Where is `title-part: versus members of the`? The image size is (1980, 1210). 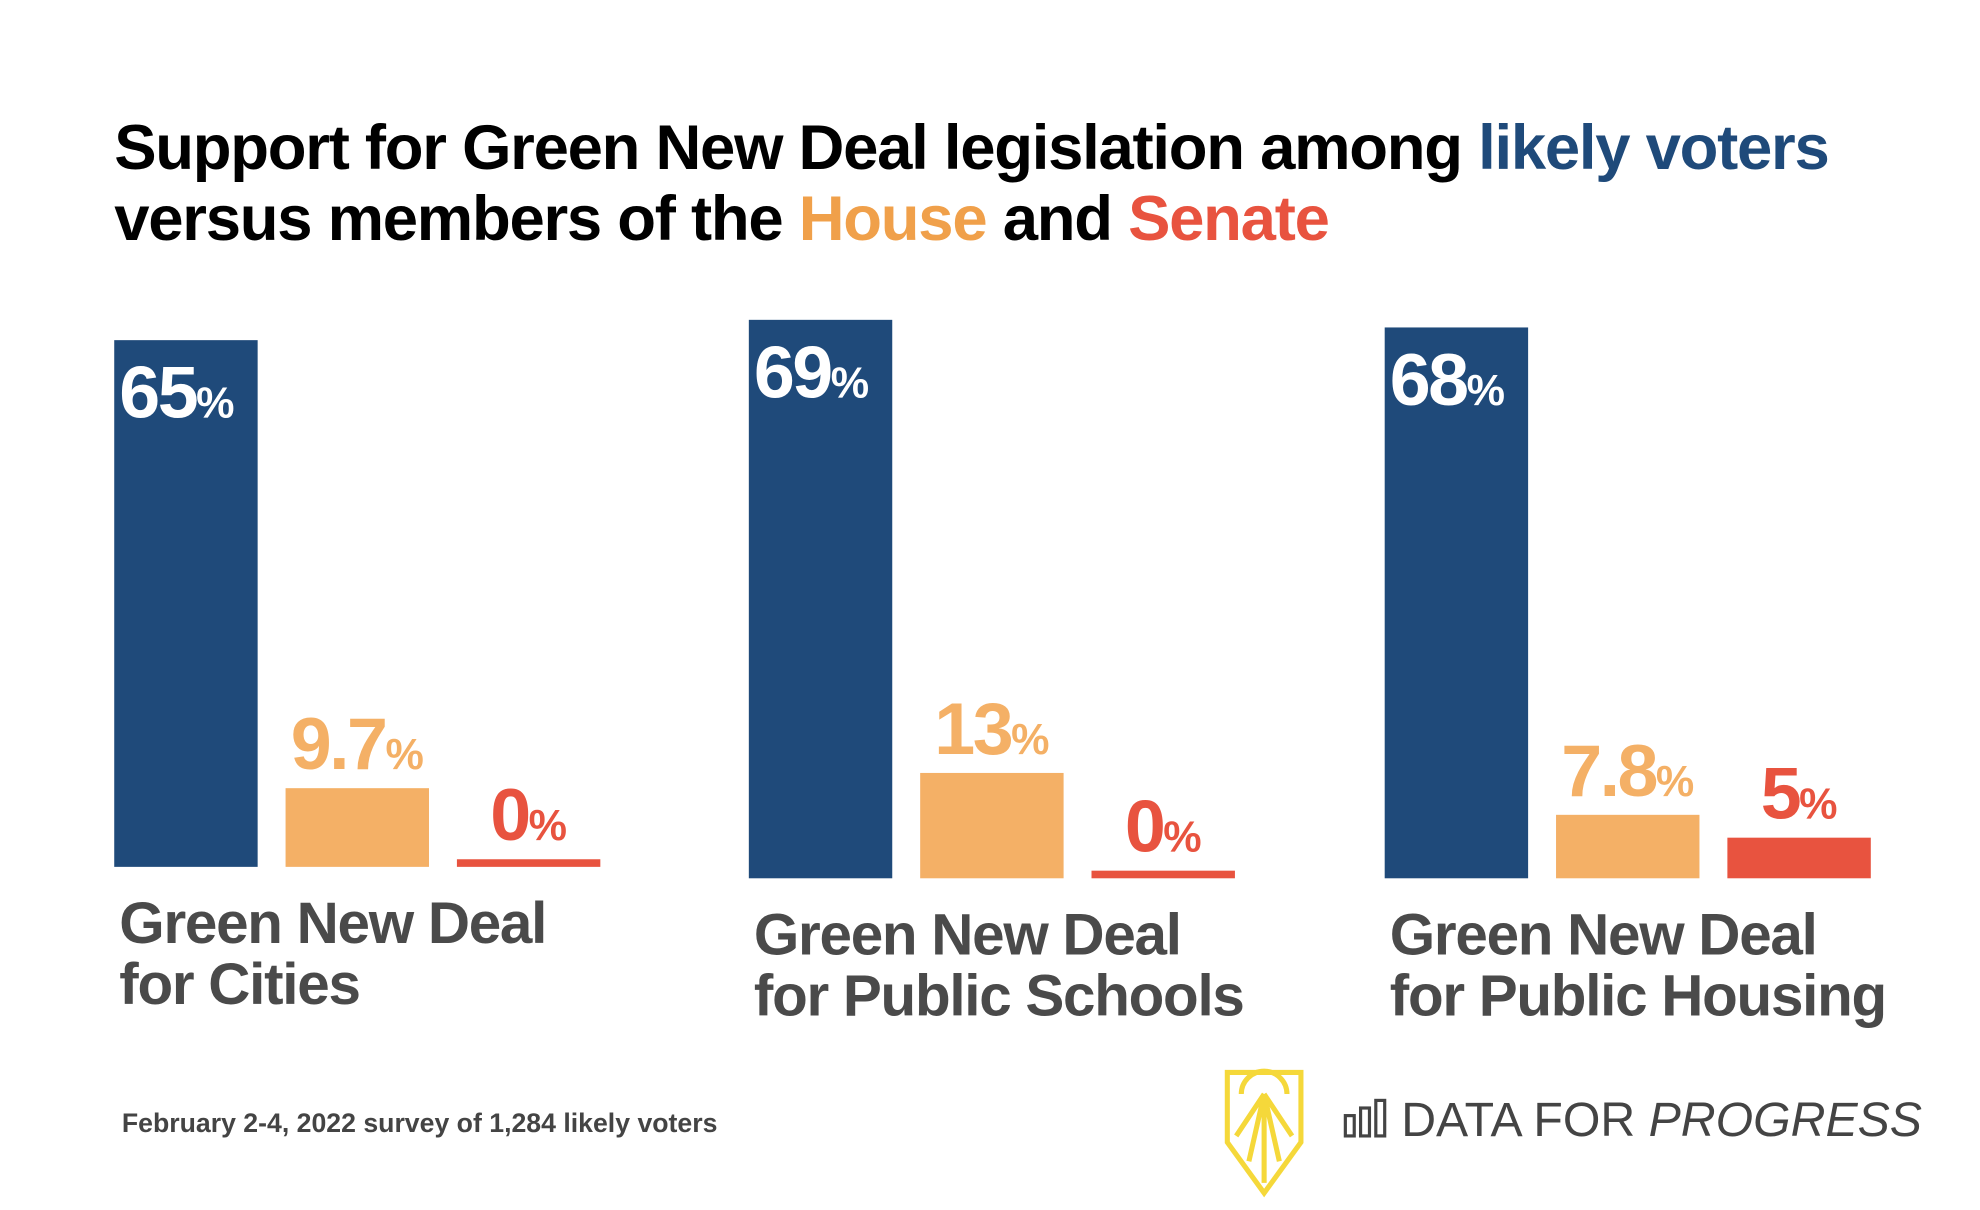 title-part: versus members of the is located at coordinates (456, 218).